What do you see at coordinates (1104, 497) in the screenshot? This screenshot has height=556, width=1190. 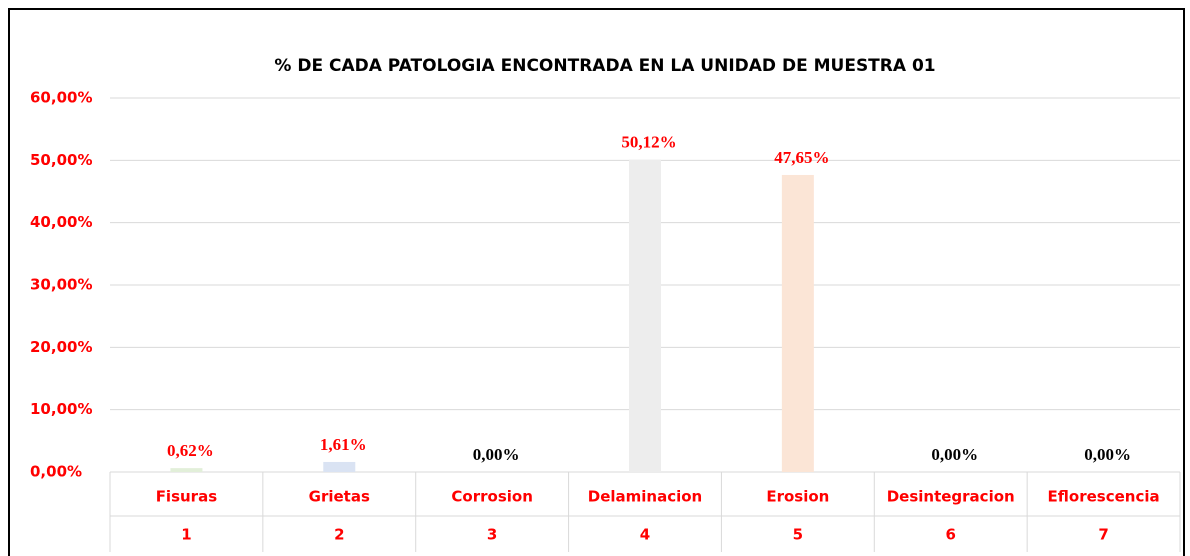 I see `x-tick-label: Eflorescencia` at bounding box center [1104, 497].